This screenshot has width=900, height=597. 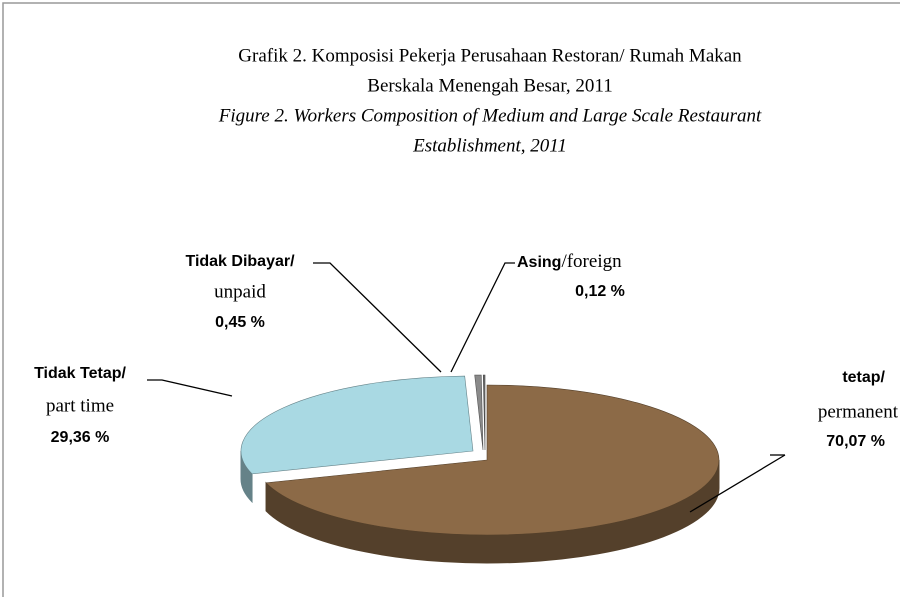 What do you see at coordinates (240, 261) in the screenshot?
I see `category-name: Tidak Dibayar/` at bounding box center [240, 261].